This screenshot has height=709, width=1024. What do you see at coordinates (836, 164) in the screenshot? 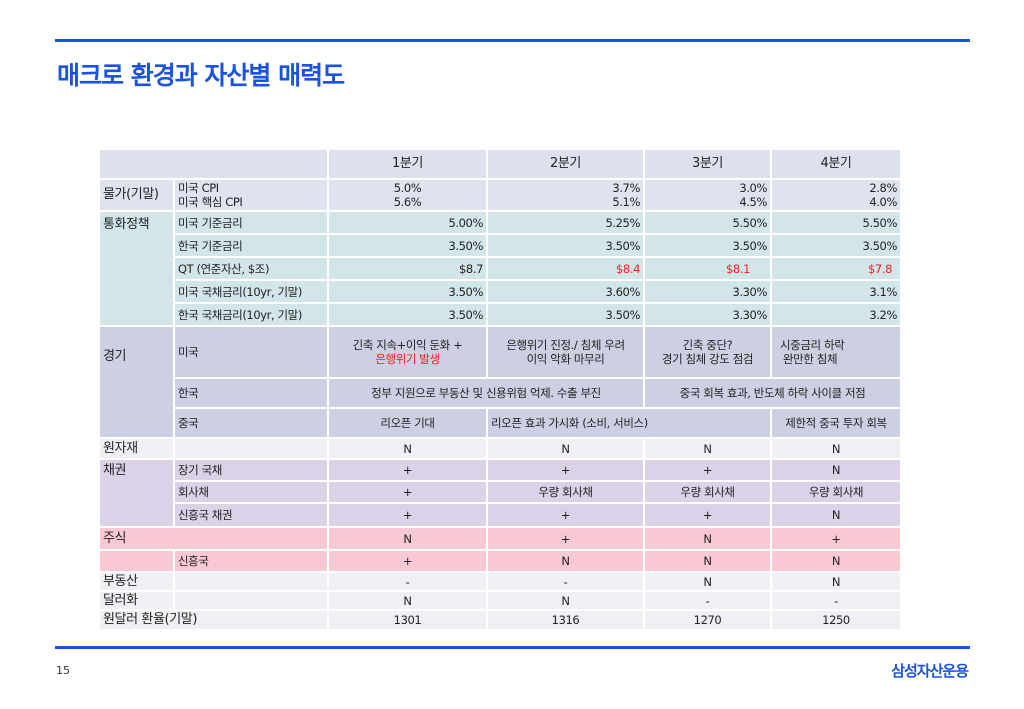
I see `header-q4: 4분기` at bounding box center [836, 164].